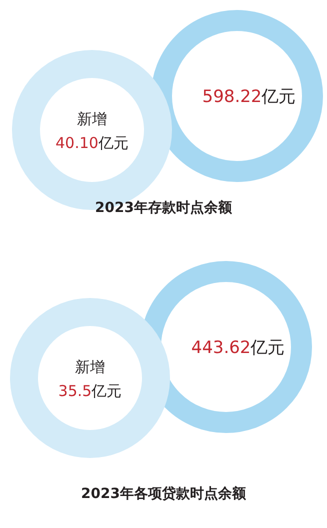  Describe the element at coordinates (164, 207) in the screenshot. I see `text: 2023年存款时点余额` at that location.